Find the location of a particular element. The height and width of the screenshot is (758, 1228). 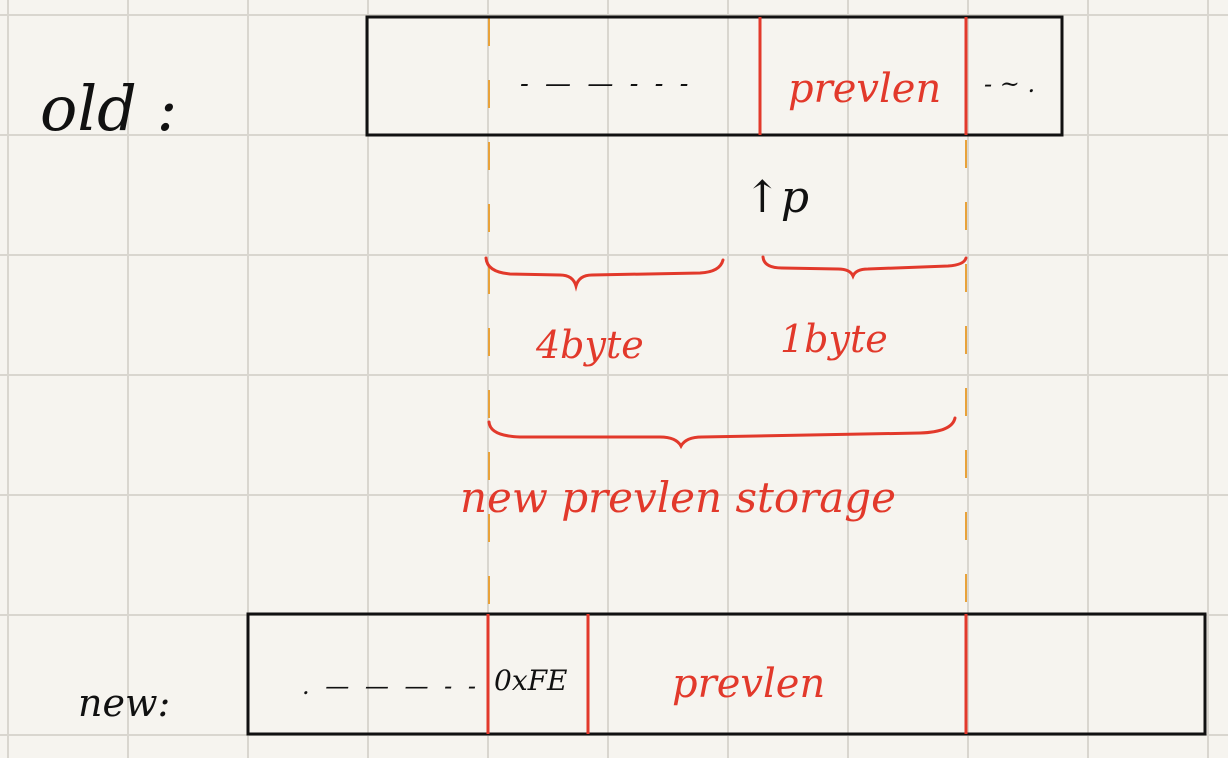

old-cell-prevlen: prevlen is located at coordinates (864, 89).